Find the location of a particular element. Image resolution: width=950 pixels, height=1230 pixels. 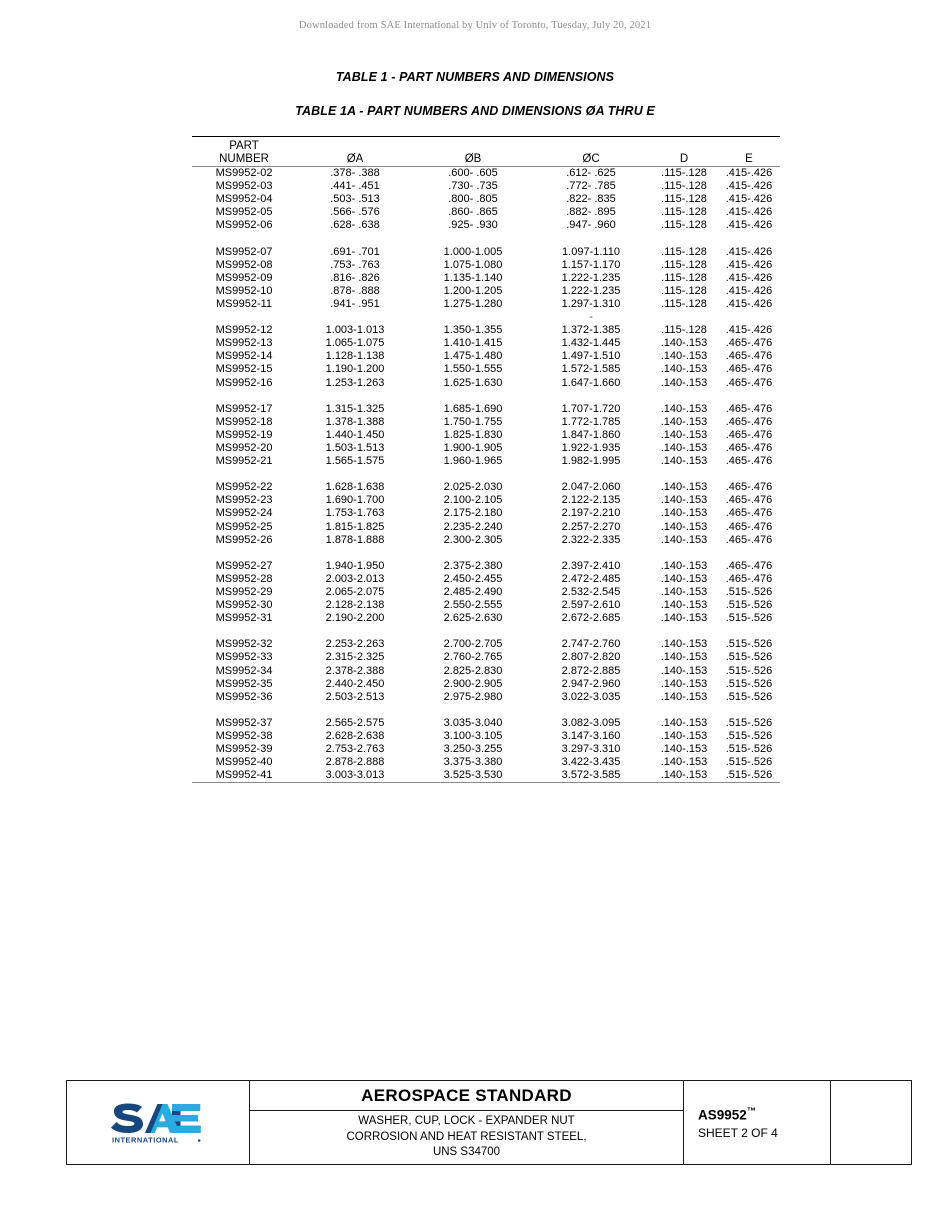

part-designation: AS9952™ is located at coordinates (764, 1114).